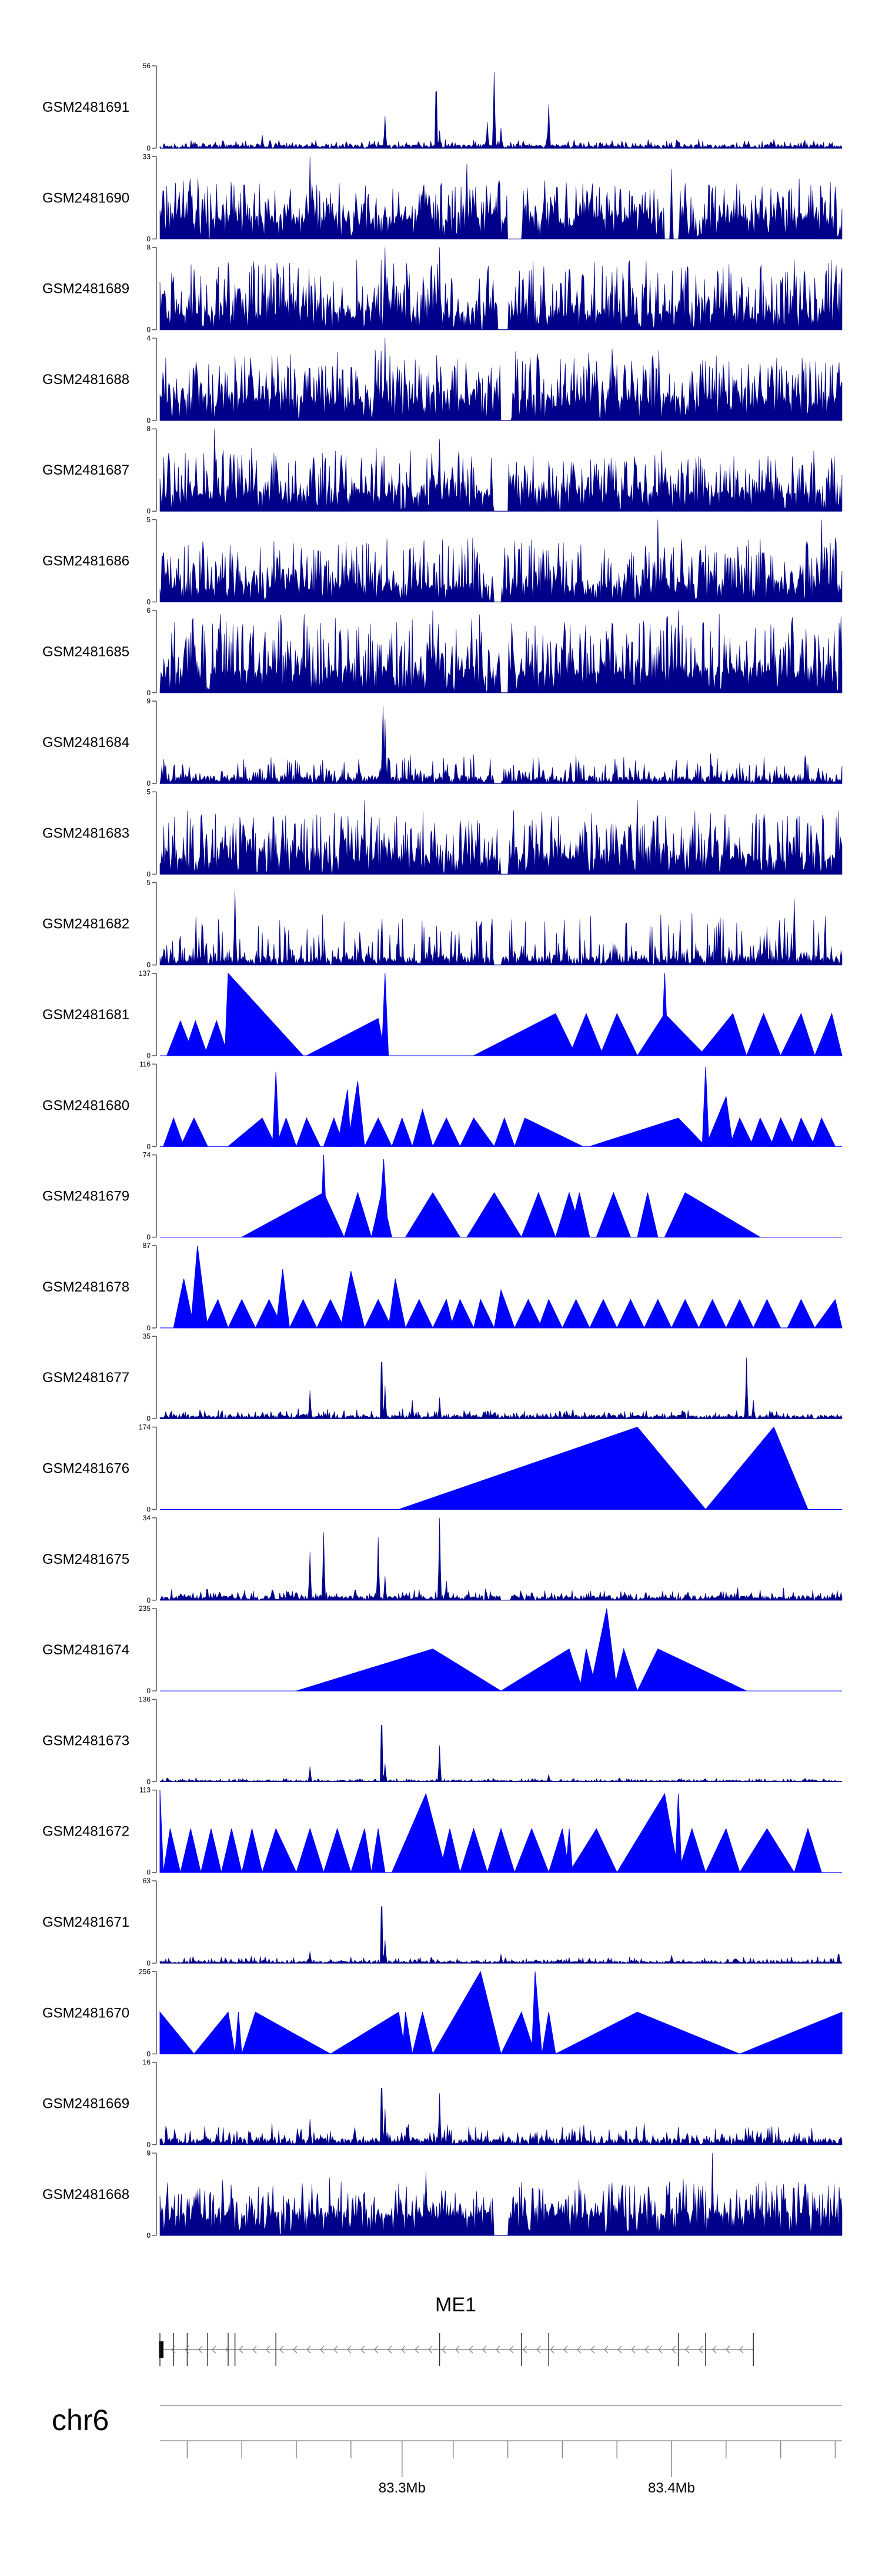 The image size is (882, 2576). What do you see at coordinates (148, 792) in the screenshot?
I see `y-axis-max-label: 5` at bounding box center [148, 792].